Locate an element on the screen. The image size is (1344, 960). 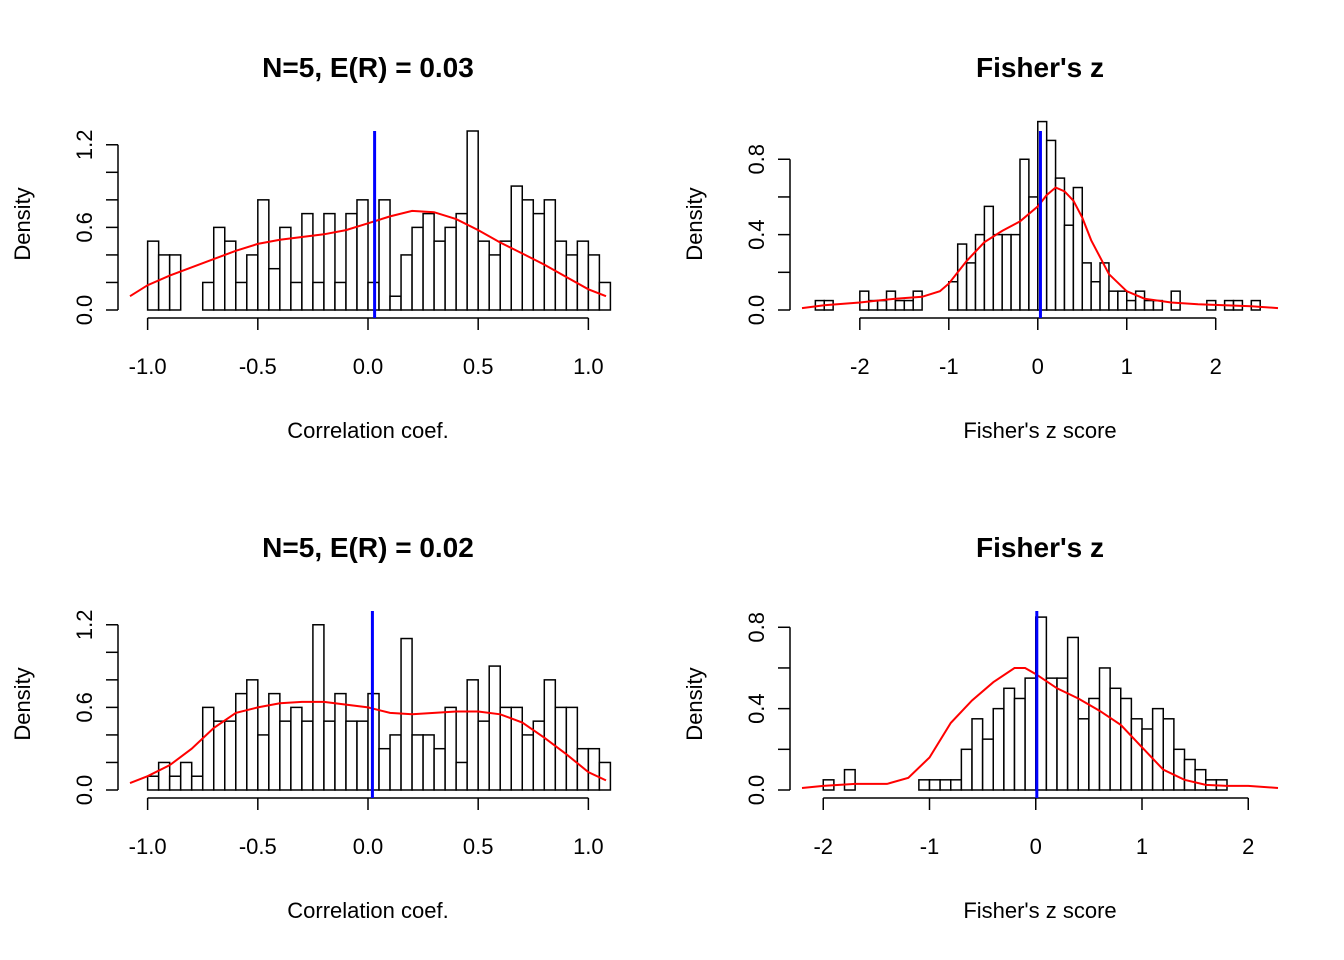
x-tick-label: 0.0 is located at coordinates (368, 366).